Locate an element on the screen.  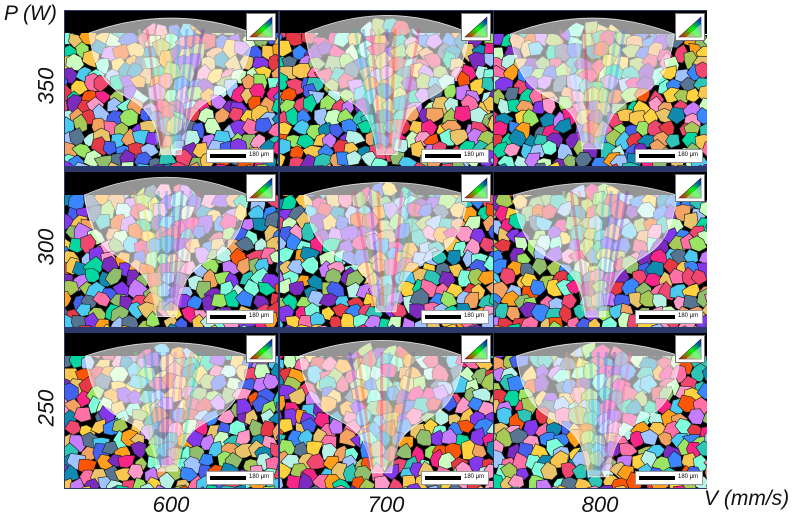
ebsd-map-panel-350w-800mms: 180 μm is located at coordinates (600, 88).